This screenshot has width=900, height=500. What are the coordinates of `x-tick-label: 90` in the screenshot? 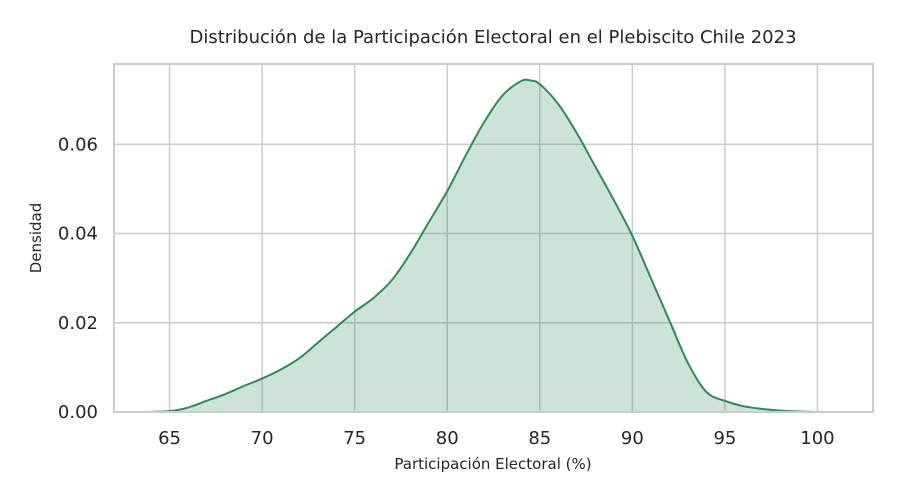 It's located at (632, 438).